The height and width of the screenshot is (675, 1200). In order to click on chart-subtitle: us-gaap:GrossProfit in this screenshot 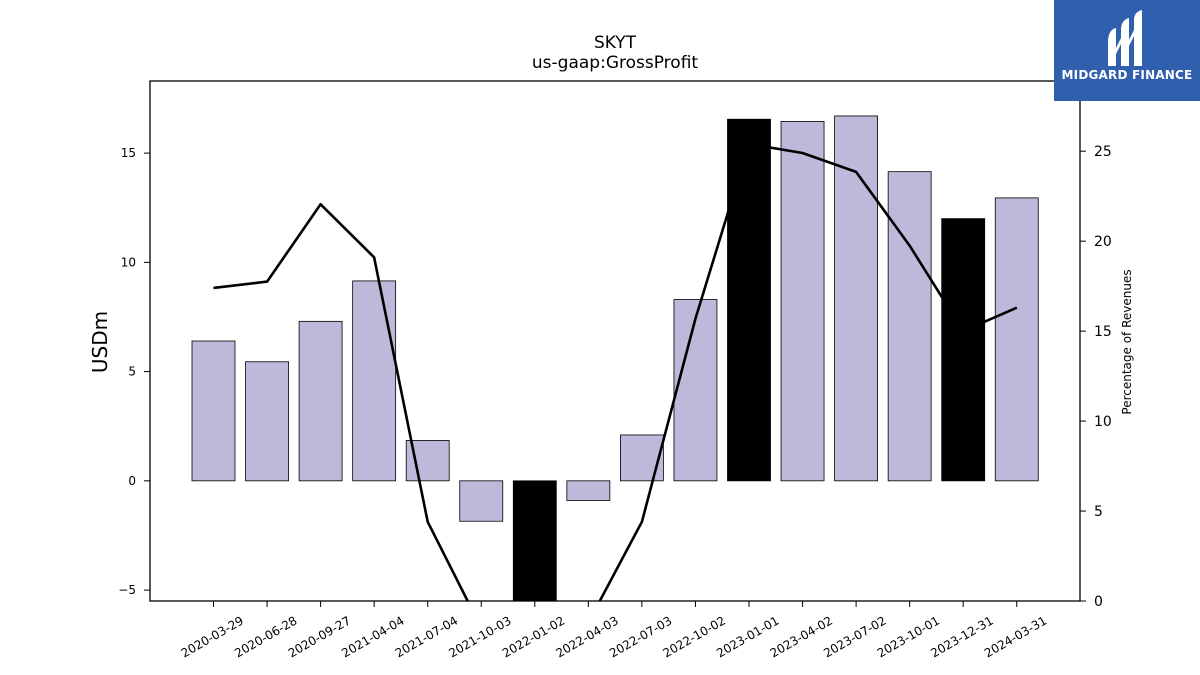, I will do `click(615, 63)`.